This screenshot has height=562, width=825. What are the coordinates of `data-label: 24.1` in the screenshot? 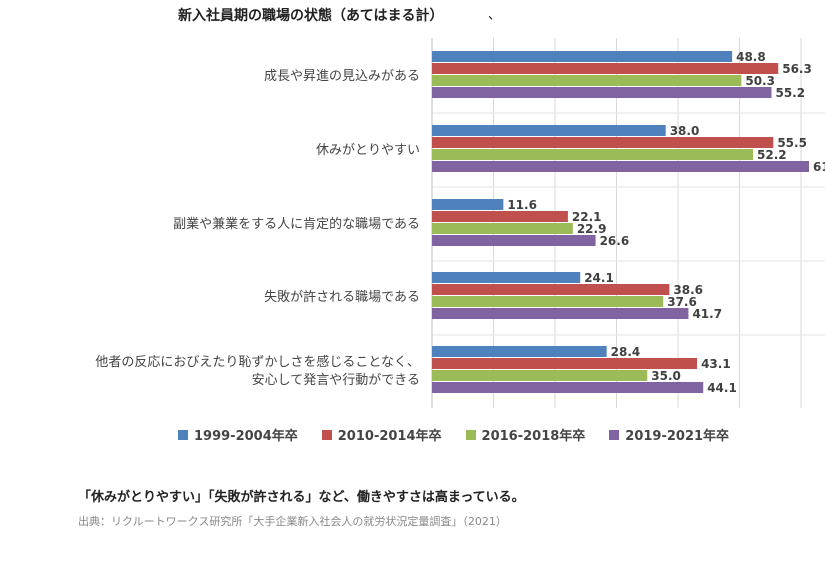 It's located at (599, 278).